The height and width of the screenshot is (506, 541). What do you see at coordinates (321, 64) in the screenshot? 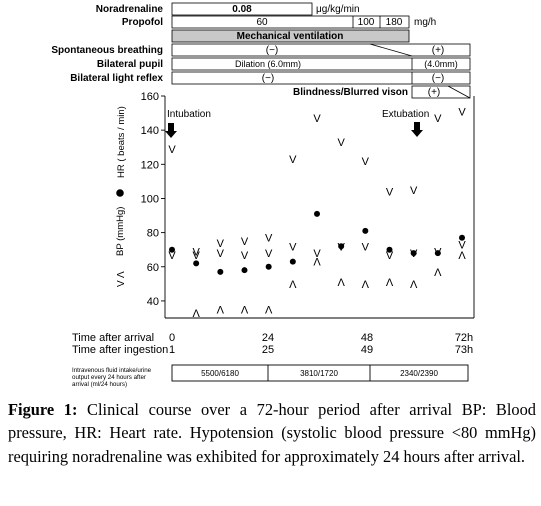
I see `pupil-box` at bounding box center [321, 64].